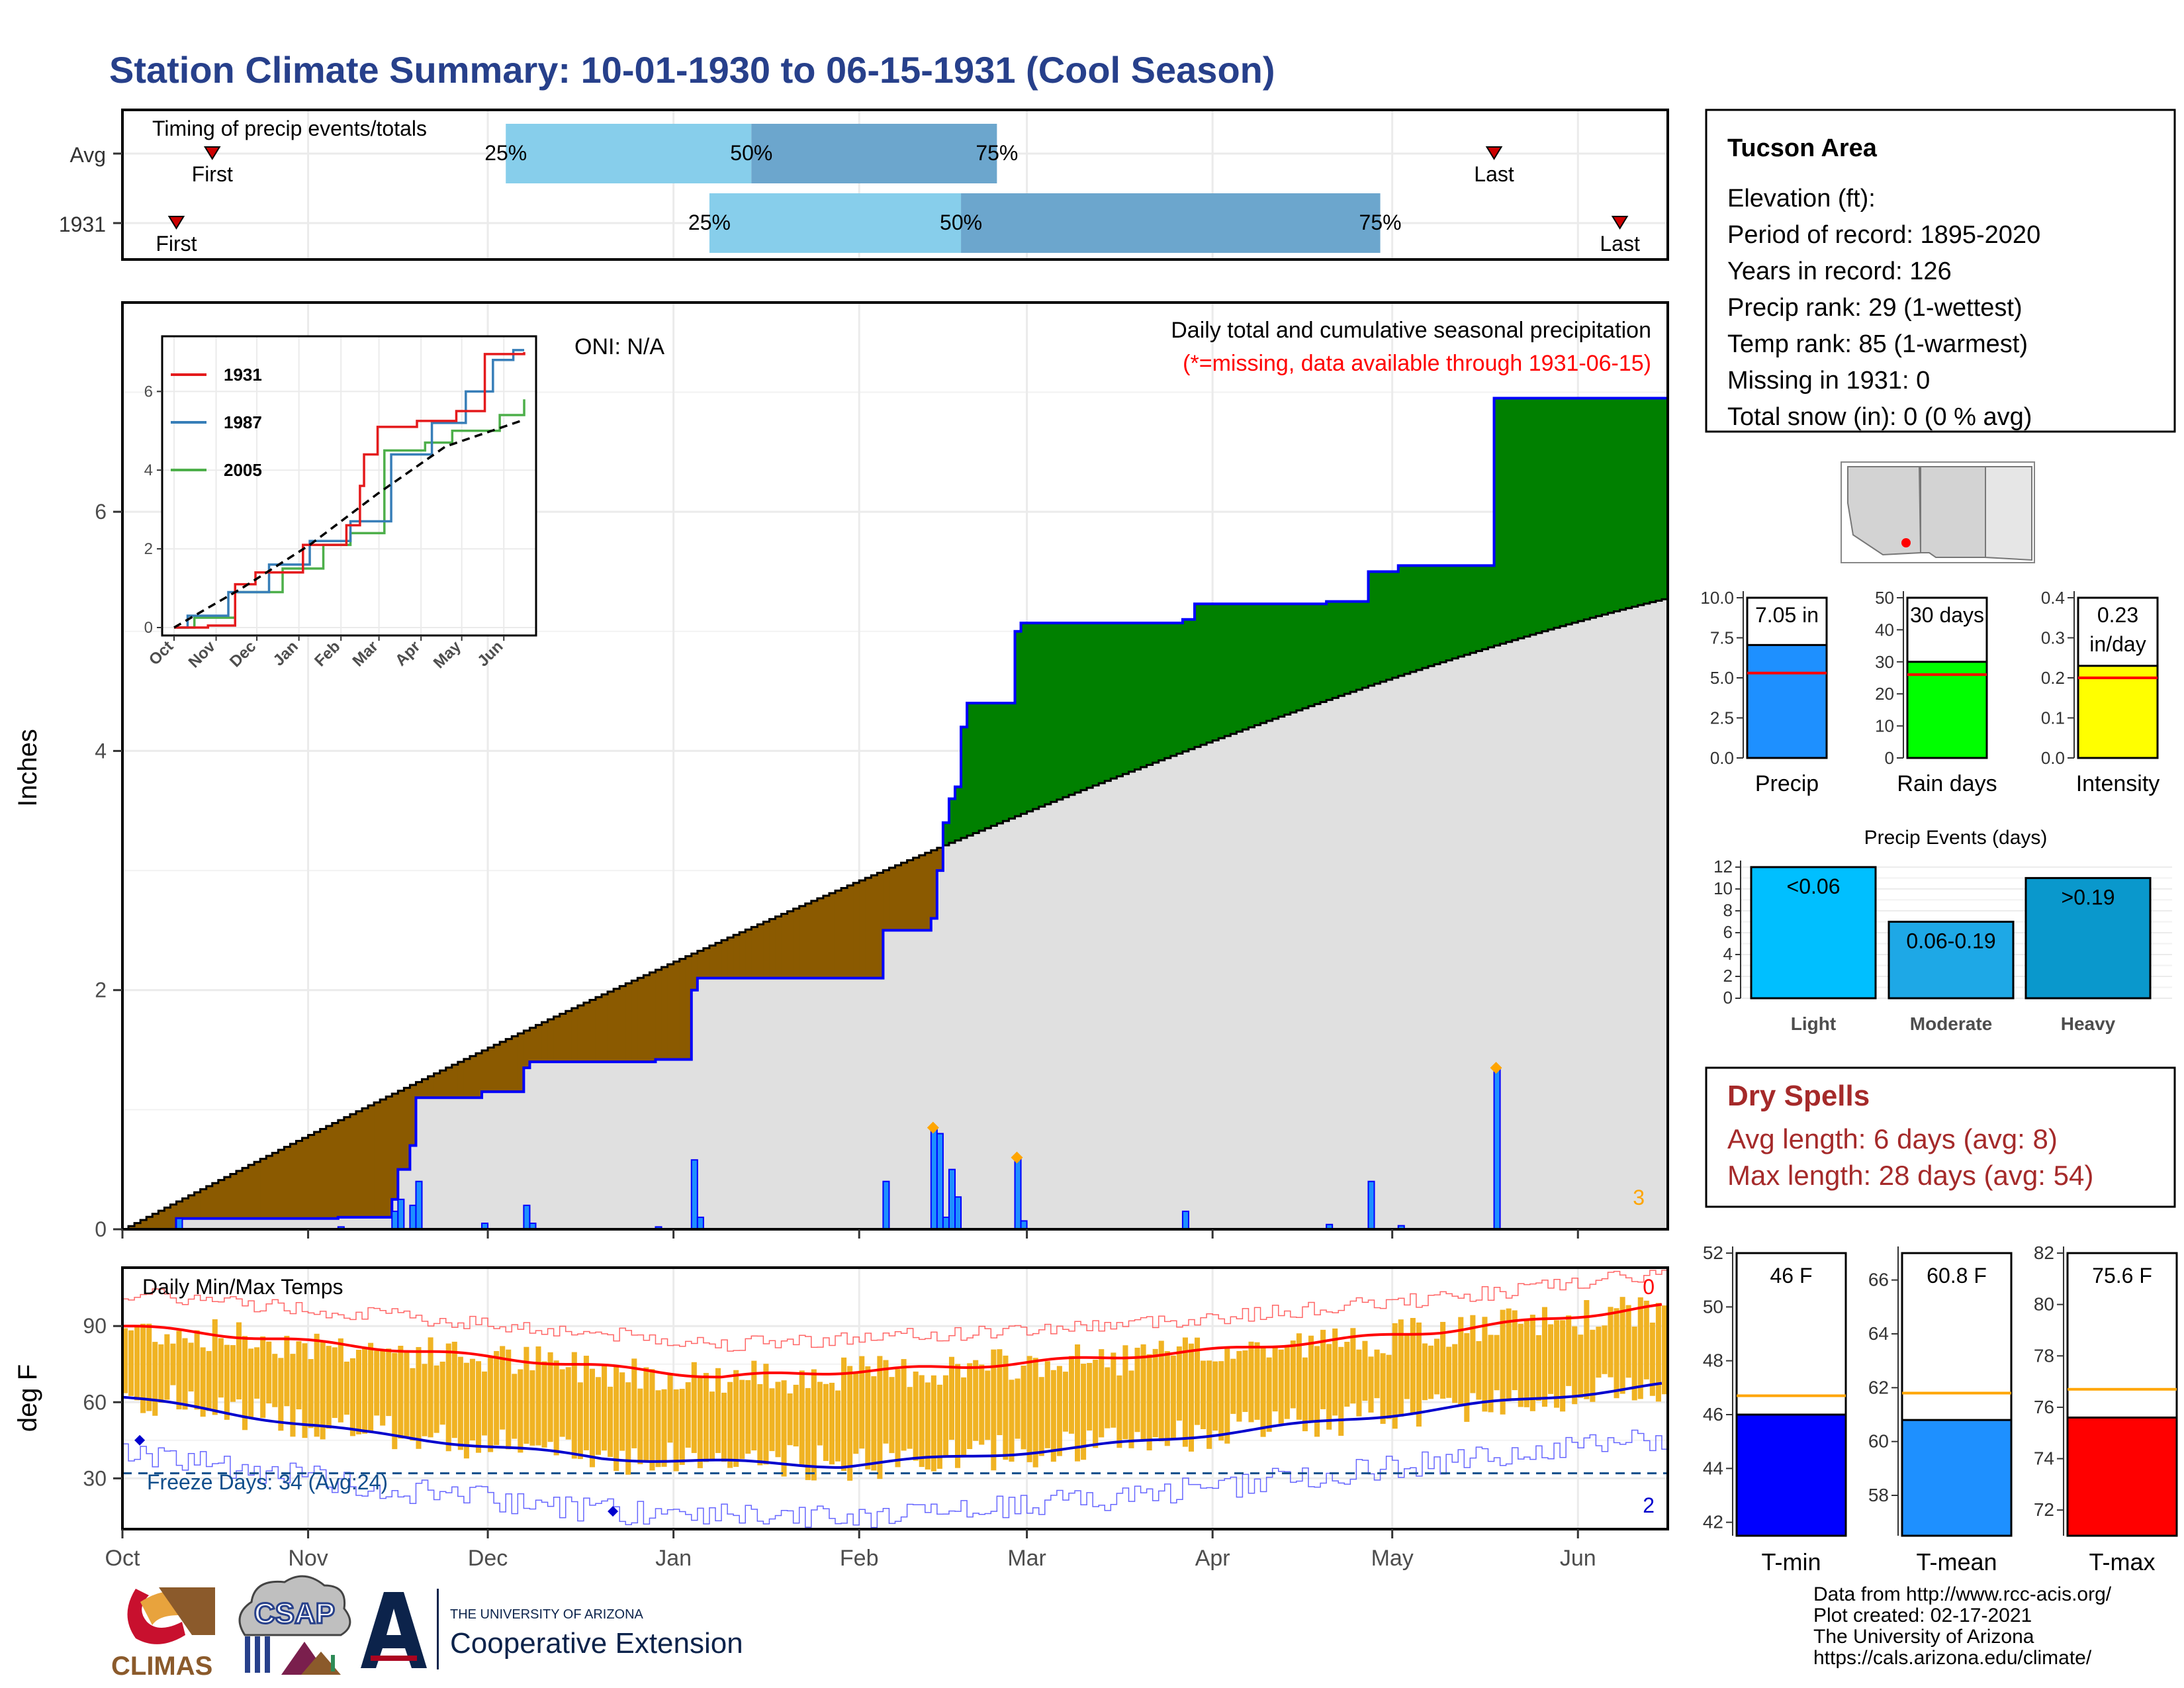  What do you see at coordinates (506, 153) in the screenshot?
I see `timing-pct-label: 25%` at bounding box center [506, 153].